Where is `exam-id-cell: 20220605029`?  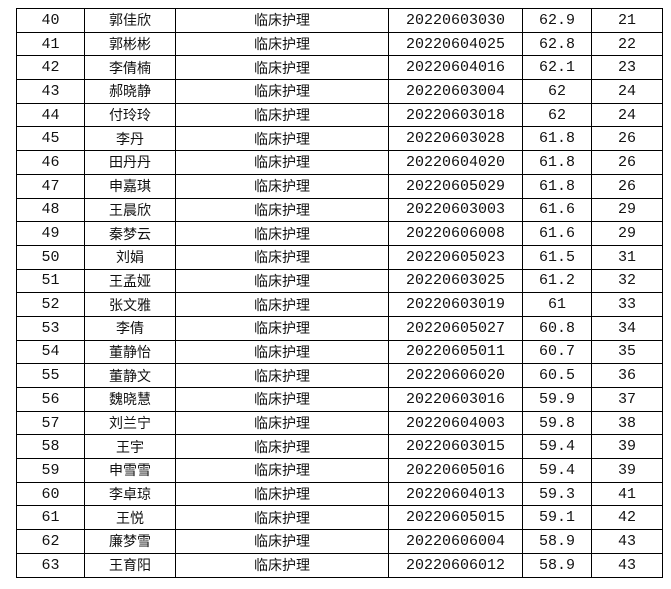
exam-id-cell: 20220605029 is located at coordinates (455, 186).